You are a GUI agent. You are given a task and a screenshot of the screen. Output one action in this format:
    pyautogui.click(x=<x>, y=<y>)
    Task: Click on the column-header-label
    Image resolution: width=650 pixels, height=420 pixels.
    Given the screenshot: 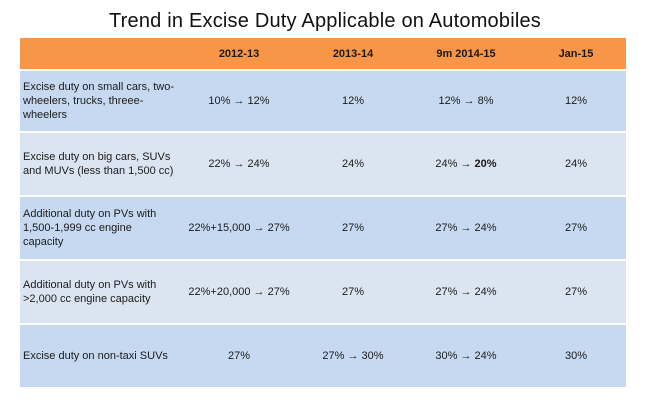 What is the action you would take?
    pyautogui.click(x=99, y=54)
    